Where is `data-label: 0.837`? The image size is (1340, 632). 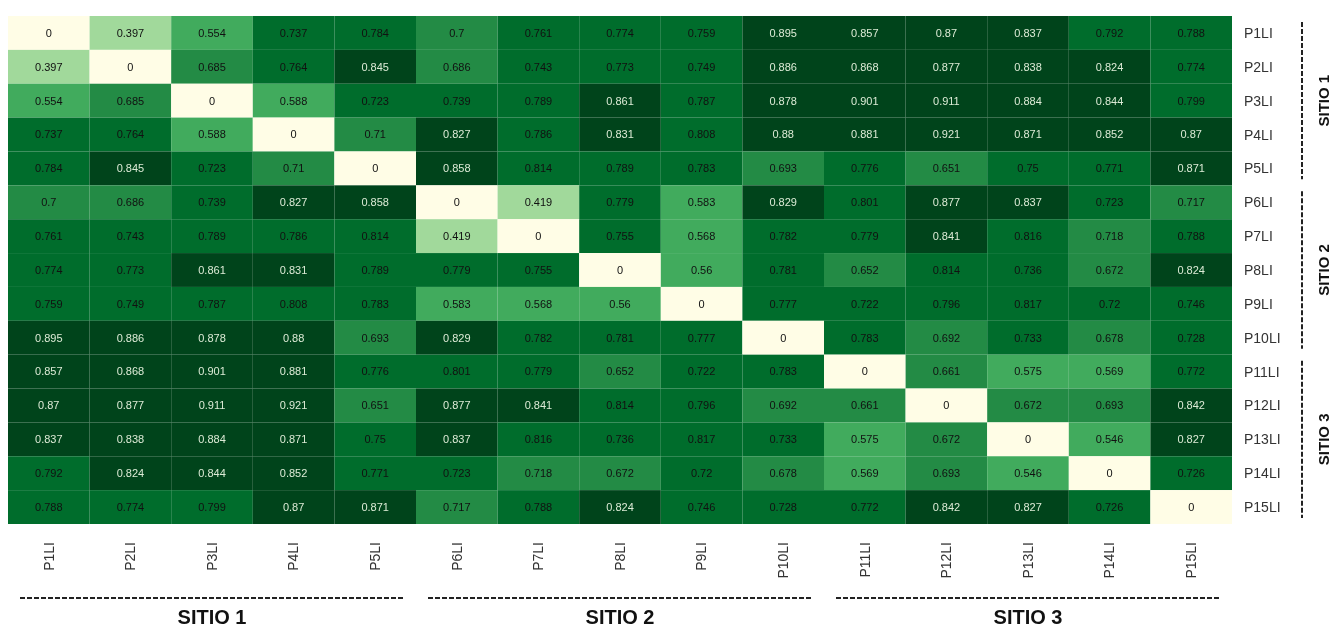
data-label: 0.837 is located at coordinates (49, 439).